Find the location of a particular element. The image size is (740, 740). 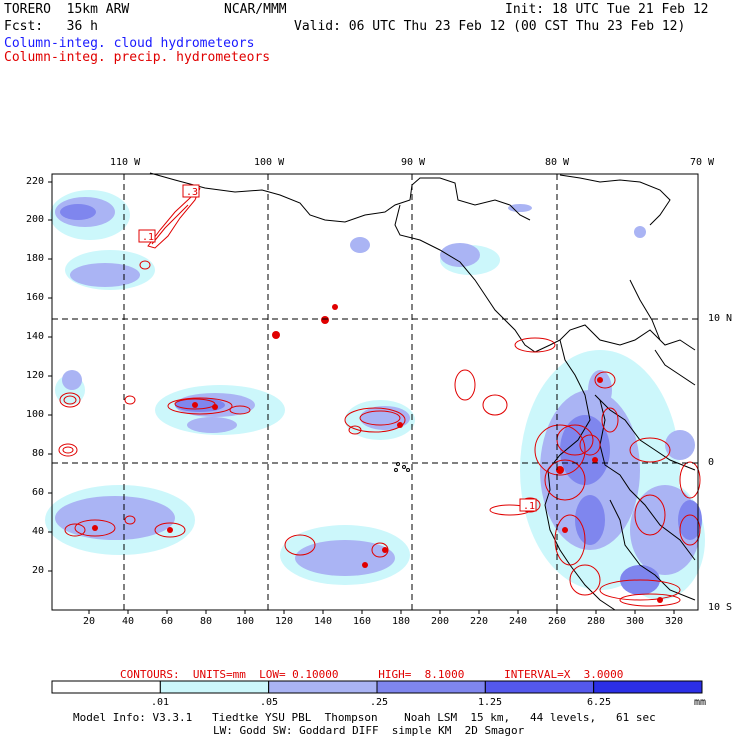

field-precip-label: Column-integ. precip. hydrometeors is located at coordinates (137, 57).